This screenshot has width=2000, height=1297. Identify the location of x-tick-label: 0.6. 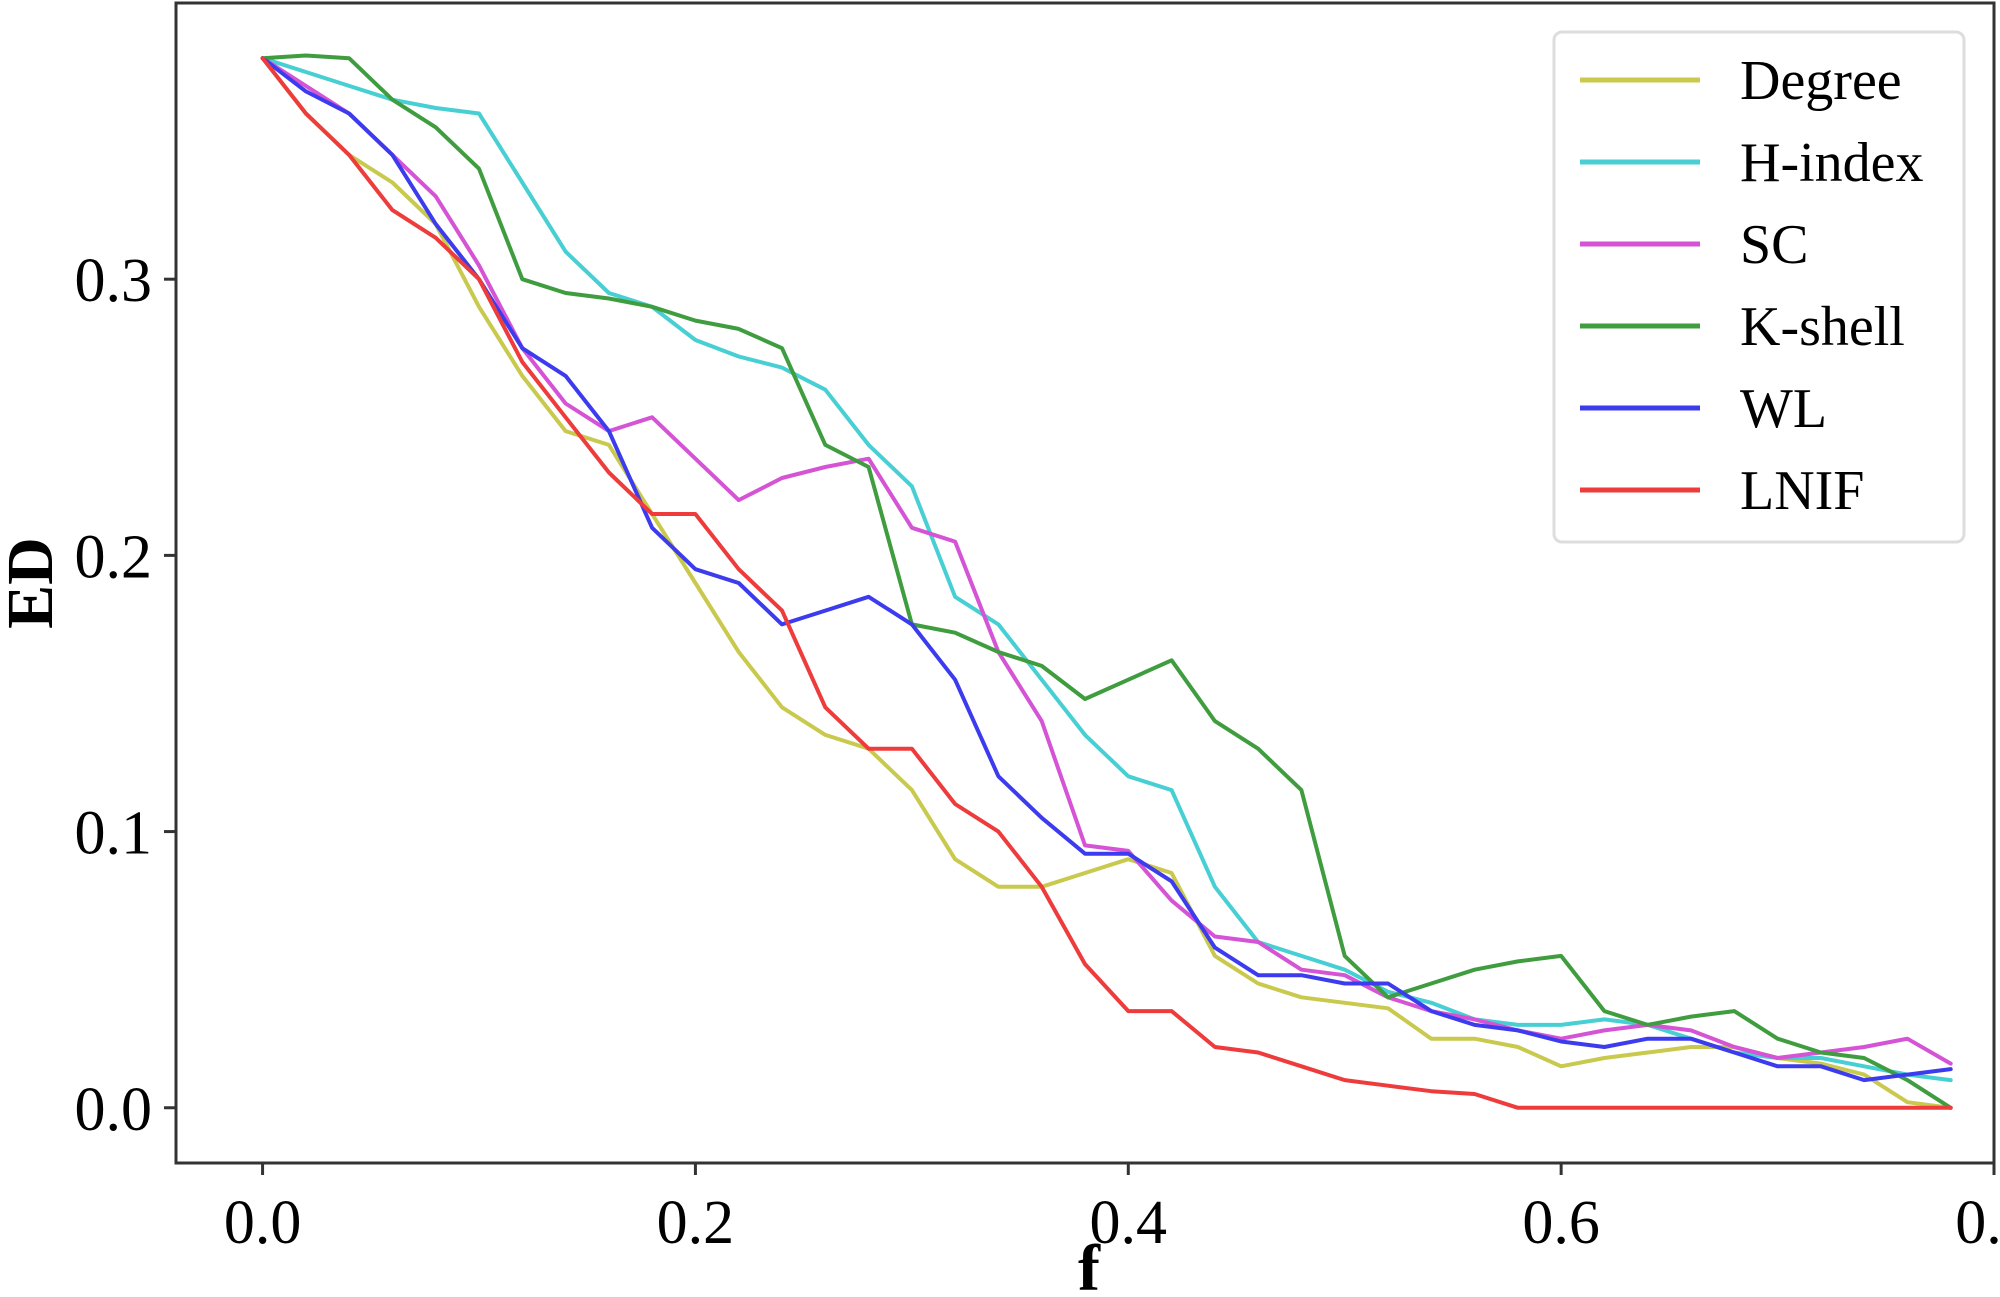
(1561, 1223).